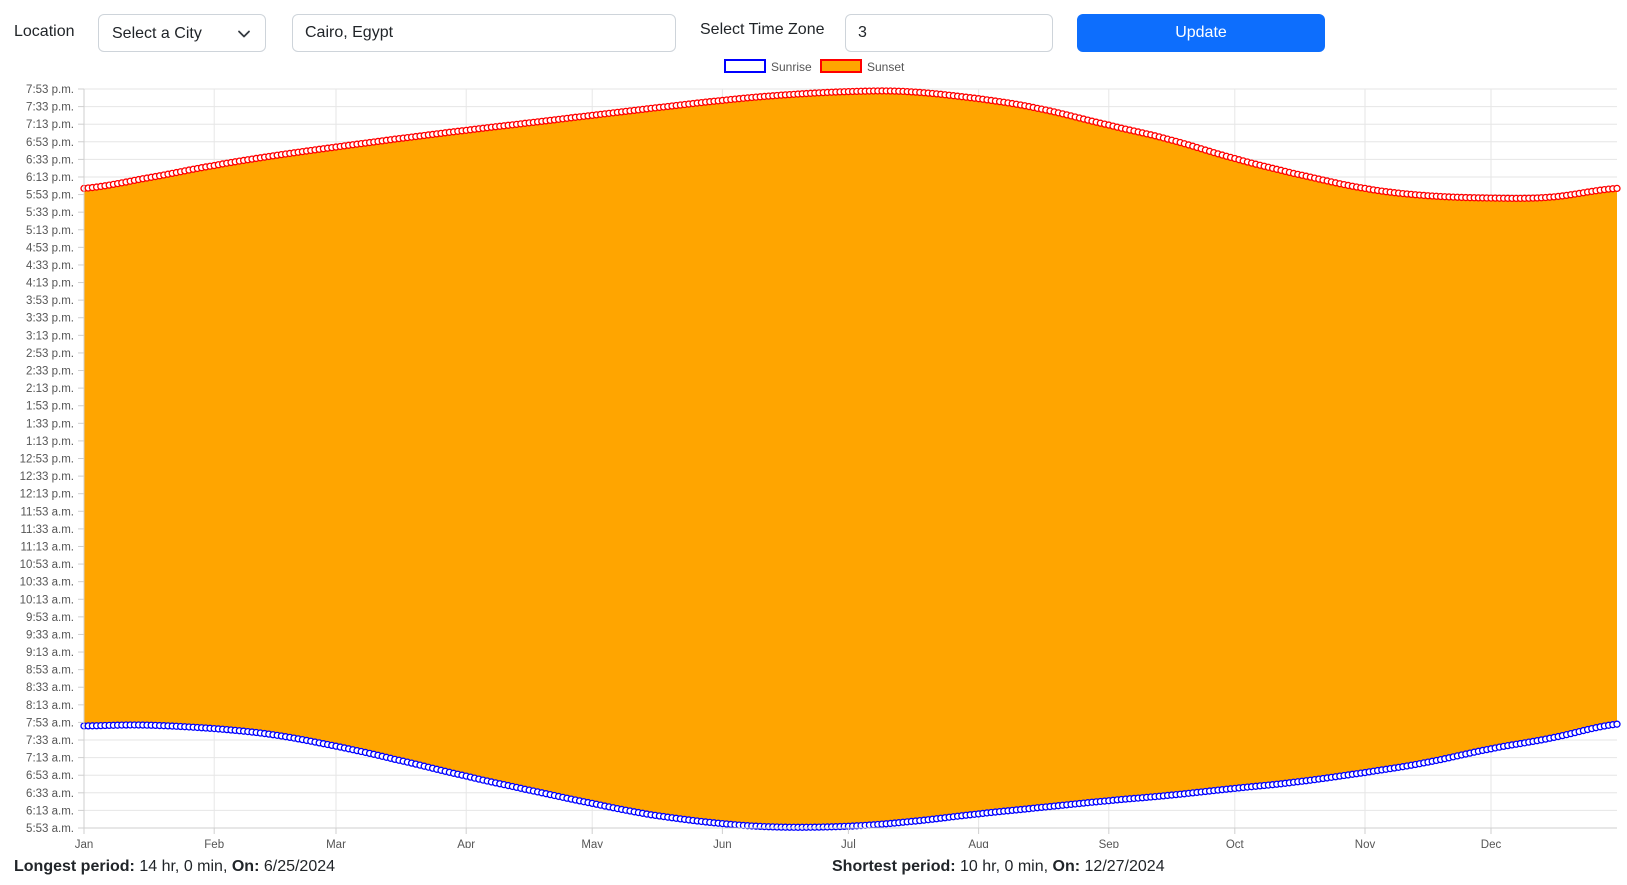  What do you see at coordinates (47, 600) in the screenshot?
I see `y-tick-label: 10:13 a.m.` at bounding box center [47, 600].